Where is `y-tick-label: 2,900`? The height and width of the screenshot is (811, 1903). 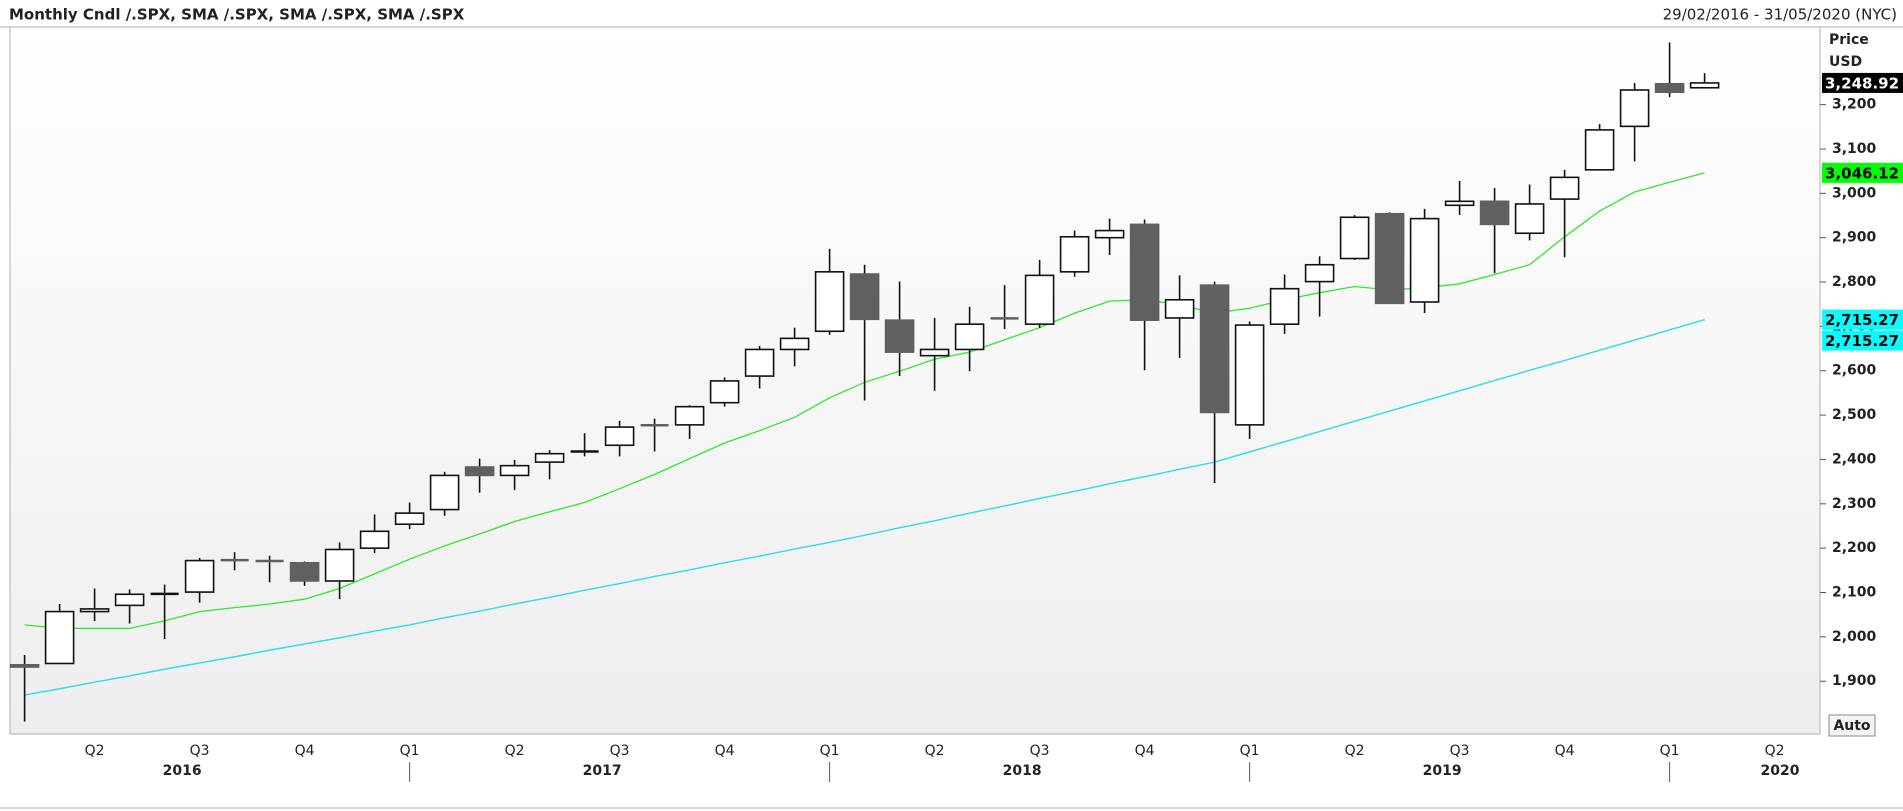 y-tick-label: 2,900 is located at coordinates (1854, 238).